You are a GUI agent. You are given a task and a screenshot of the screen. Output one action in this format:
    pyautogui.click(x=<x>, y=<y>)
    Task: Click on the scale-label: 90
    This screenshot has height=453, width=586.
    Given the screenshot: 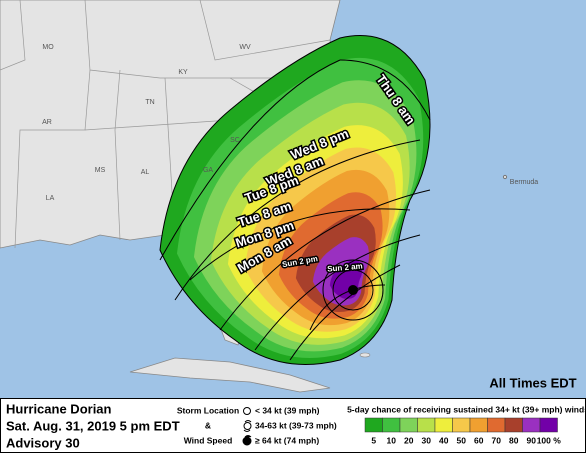 What is the action you would take?
    pyautogui.click(x=532, y=440)
    